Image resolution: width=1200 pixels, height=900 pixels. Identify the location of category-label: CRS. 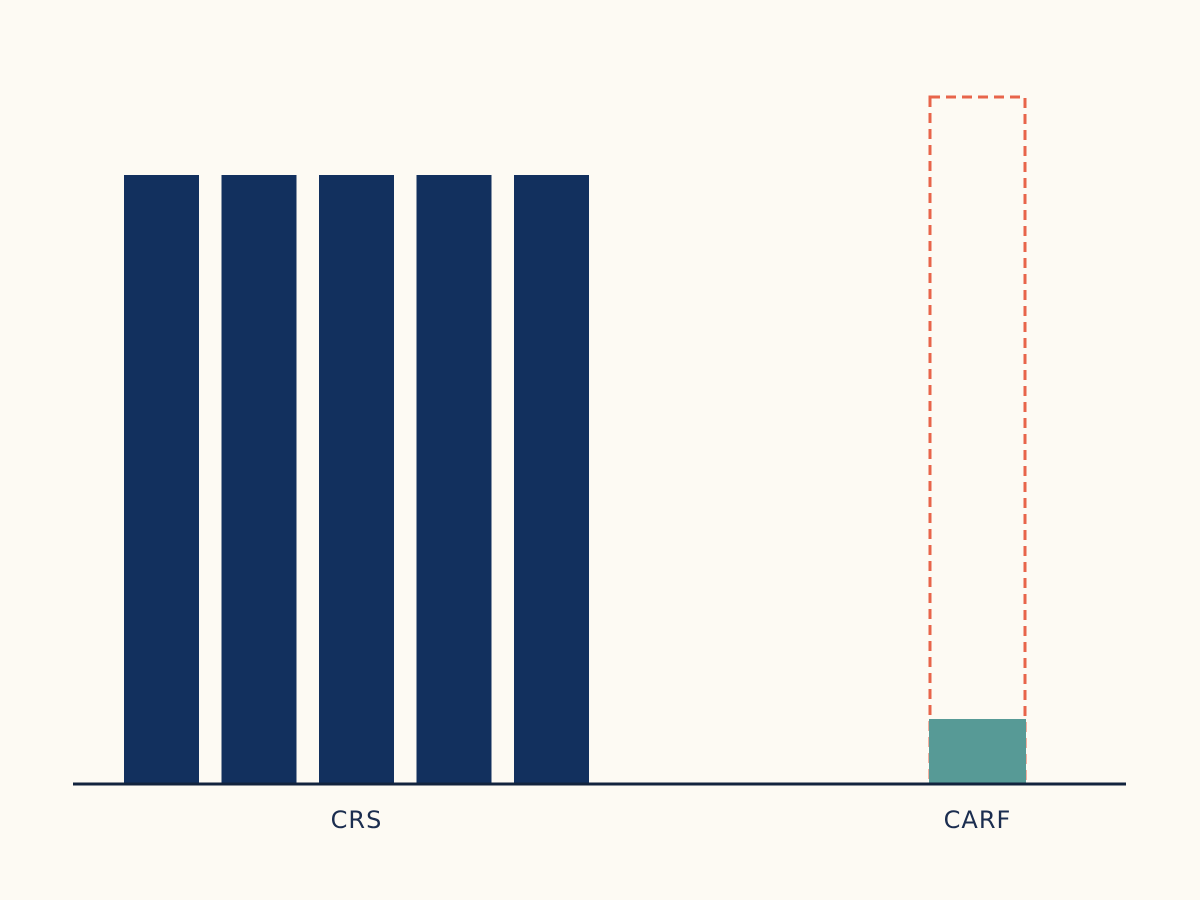
(357, 820).